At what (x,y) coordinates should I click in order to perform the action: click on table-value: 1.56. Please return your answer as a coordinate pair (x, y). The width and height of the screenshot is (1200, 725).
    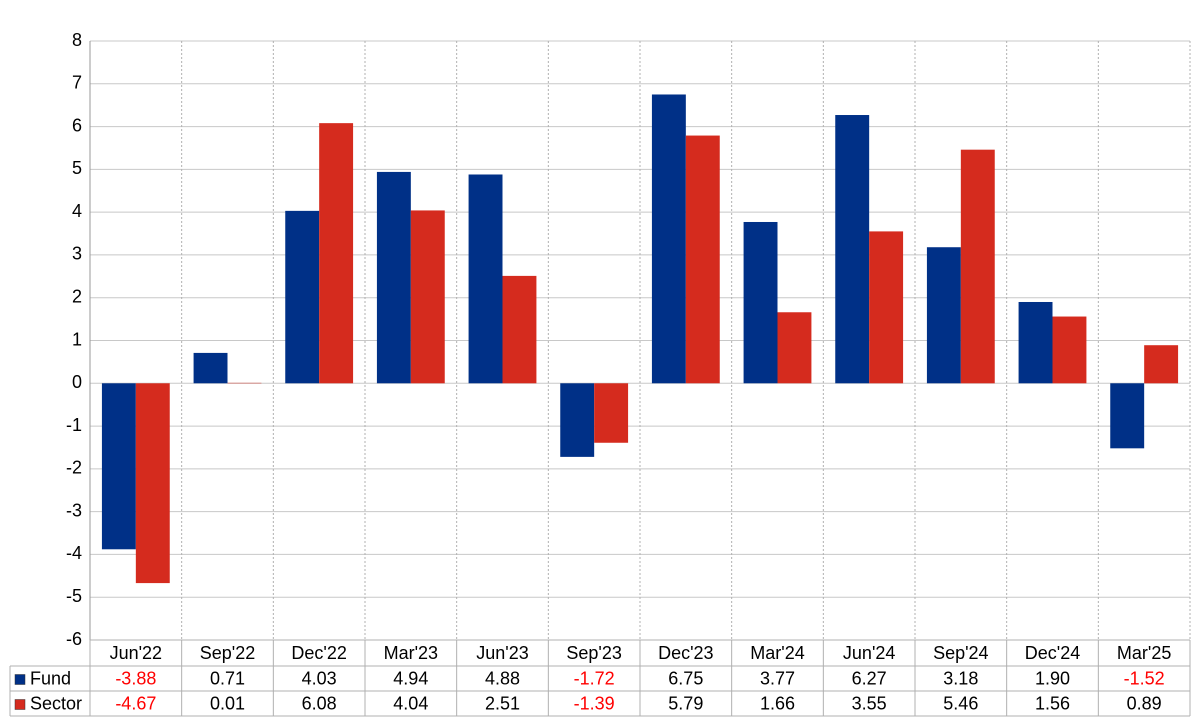
    Looking at the image, I should click on (1052, 703).